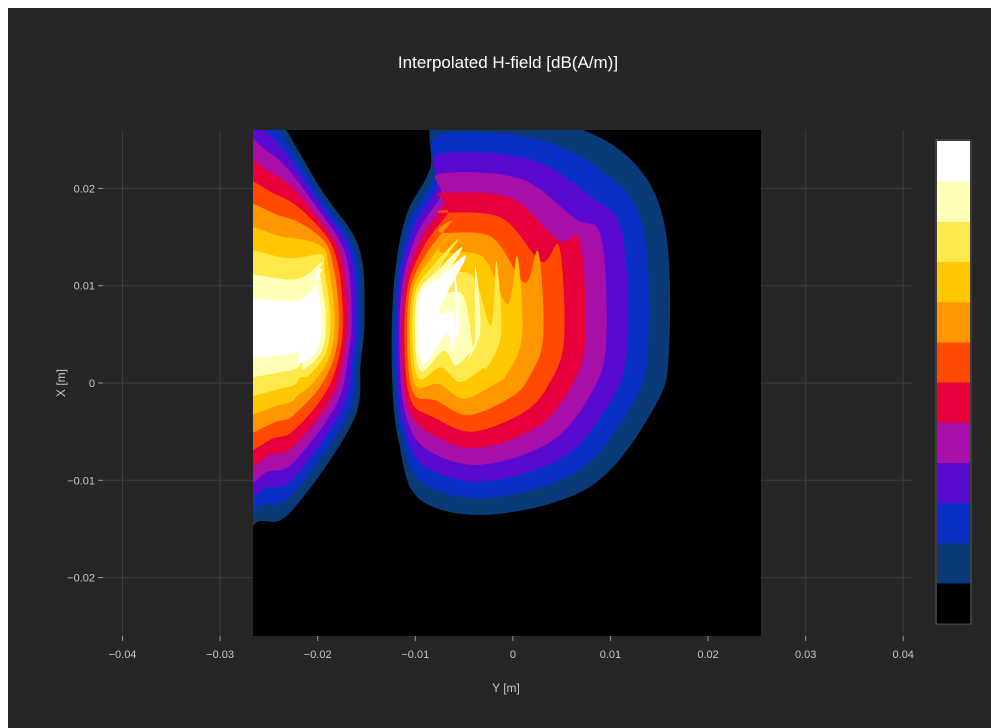 The image size is (991, 728). I want to click on y-tick-label: 0, so click(92, 384).